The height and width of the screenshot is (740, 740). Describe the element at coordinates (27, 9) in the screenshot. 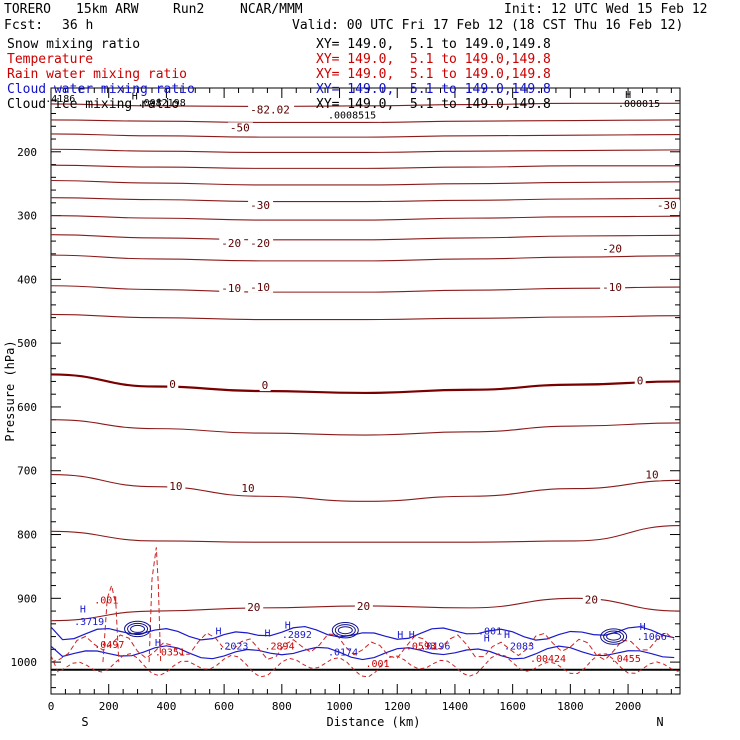

I see `model-name: TORERO` at that location.